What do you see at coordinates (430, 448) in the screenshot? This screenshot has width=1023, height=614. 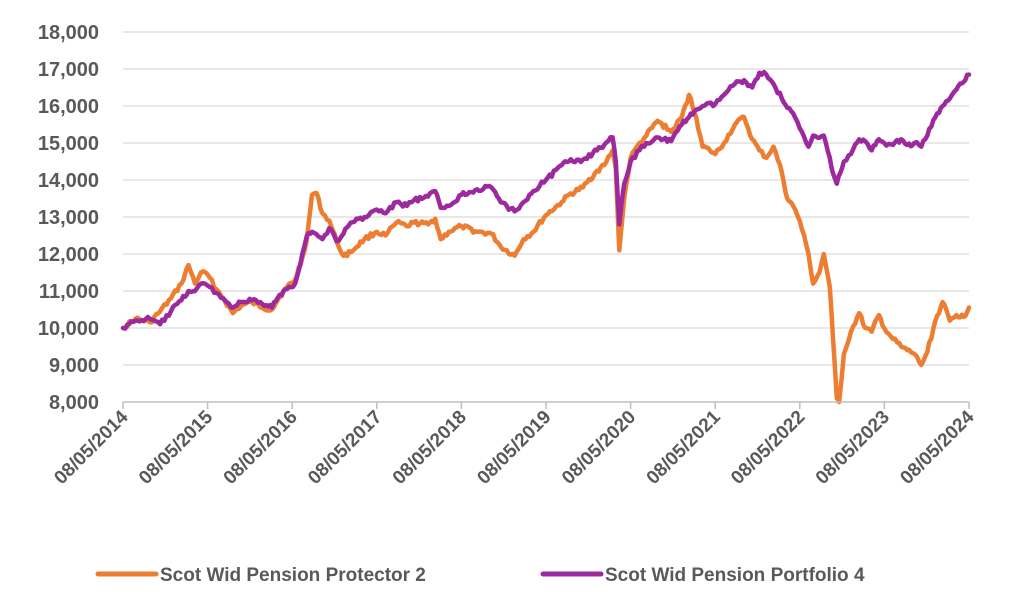 I see `x-tick-label: 08/05/2018` at bounding box center [430, 448].